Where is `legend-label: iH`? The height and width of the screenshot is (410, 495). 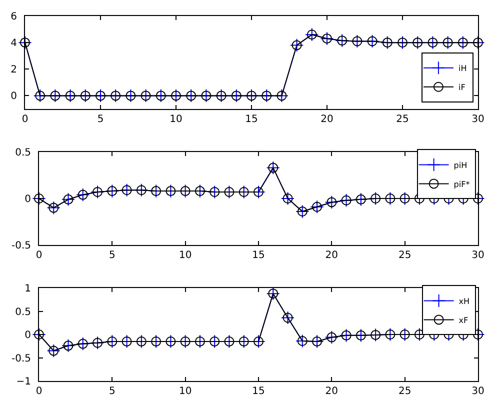
legend-label: iH is located at coordinates (462, 68).